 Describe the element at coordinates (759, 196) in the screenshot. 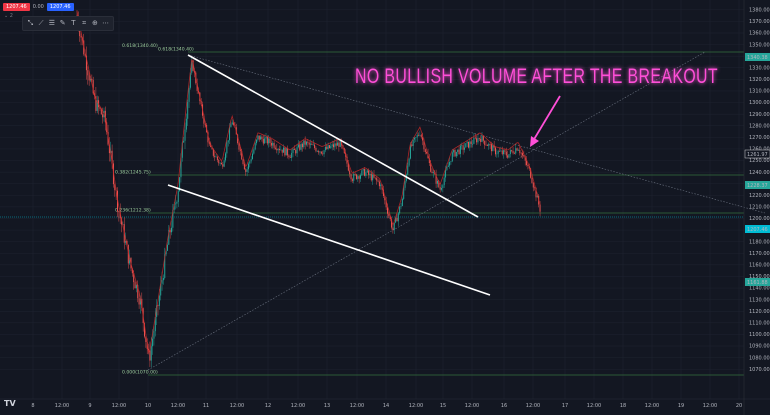

I see `price-tick-label: 1220.00` at that location.